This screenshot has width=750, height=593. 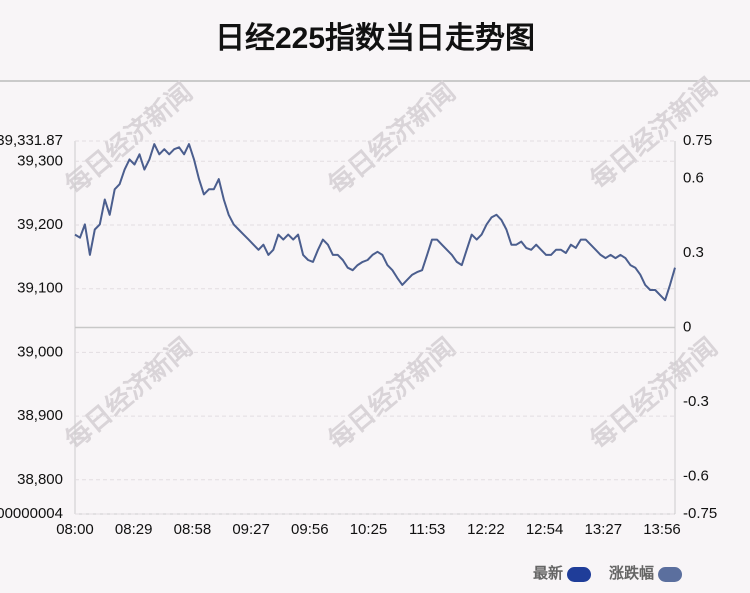 I want to click on y-tick-label: 39,100, so click(x=40, y=288).